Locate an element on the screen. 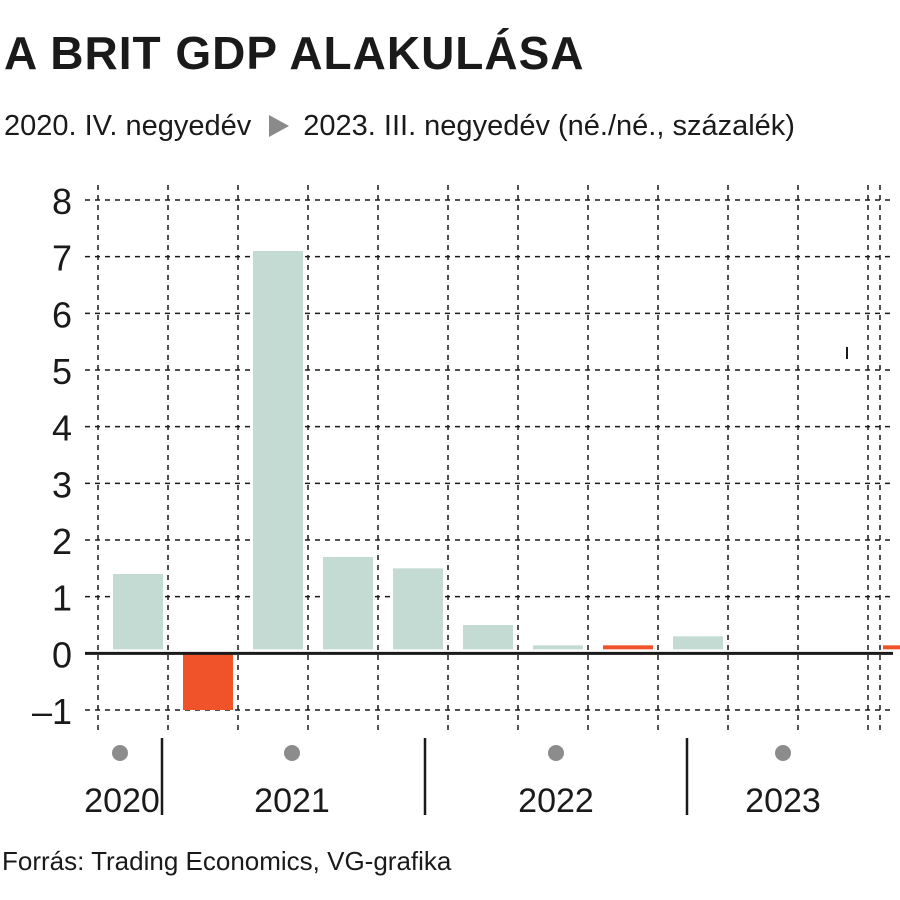 The width and height of the screenshot is (900, 900). y-axis-tick-labels: 8 7 6 5 4 3 2 1 0 –1 is located at coordinates (52, 456).